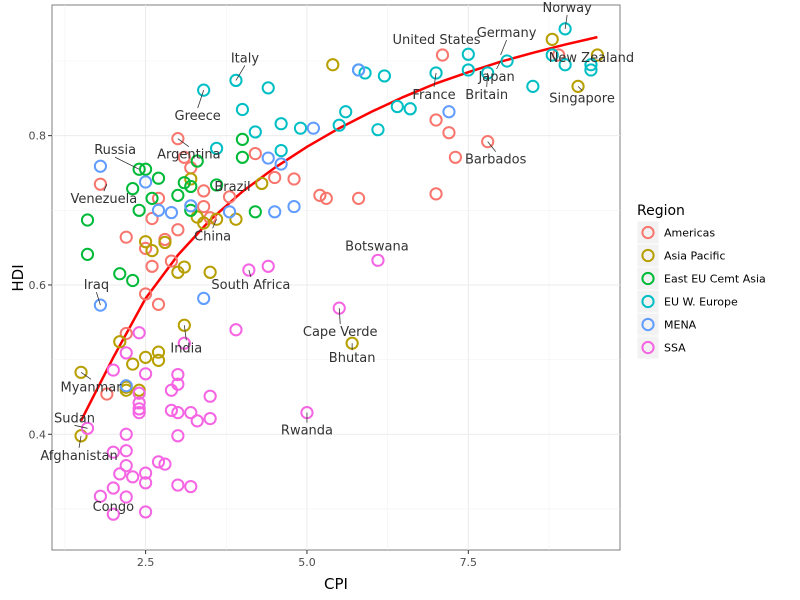 This screenshot has height=600, width=800. Describe the element at coordinates (377, 246) in the screenshot. I see `annotation-label: Botswana` at that location.